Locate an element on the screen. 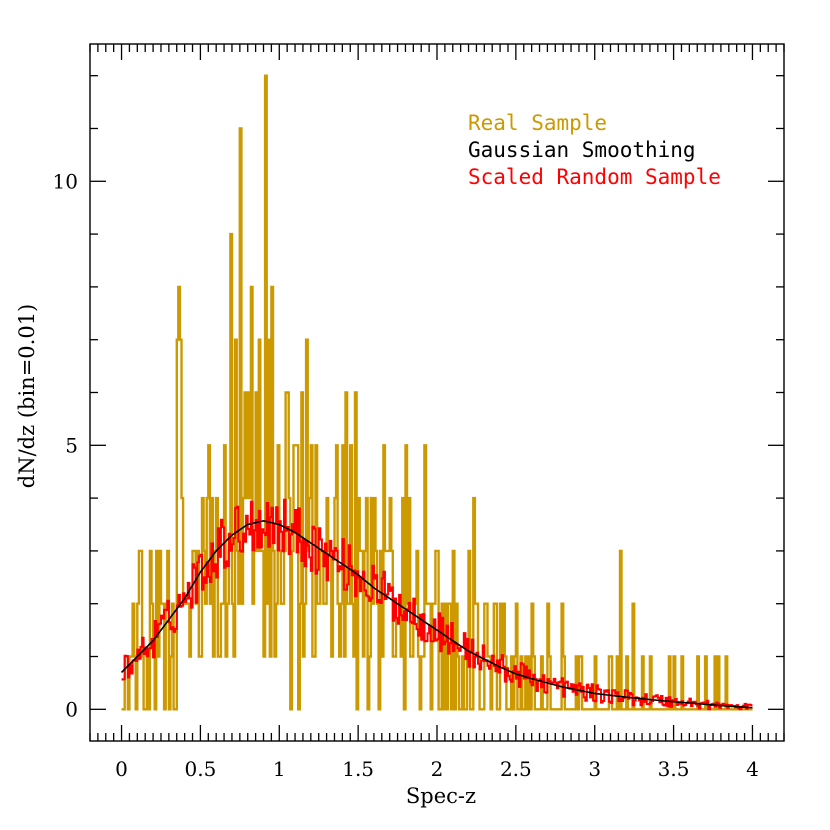 The width and height of the screenshot is (830, 830). legend-real-sample: Real Sample is located at coordinates (537, 123).